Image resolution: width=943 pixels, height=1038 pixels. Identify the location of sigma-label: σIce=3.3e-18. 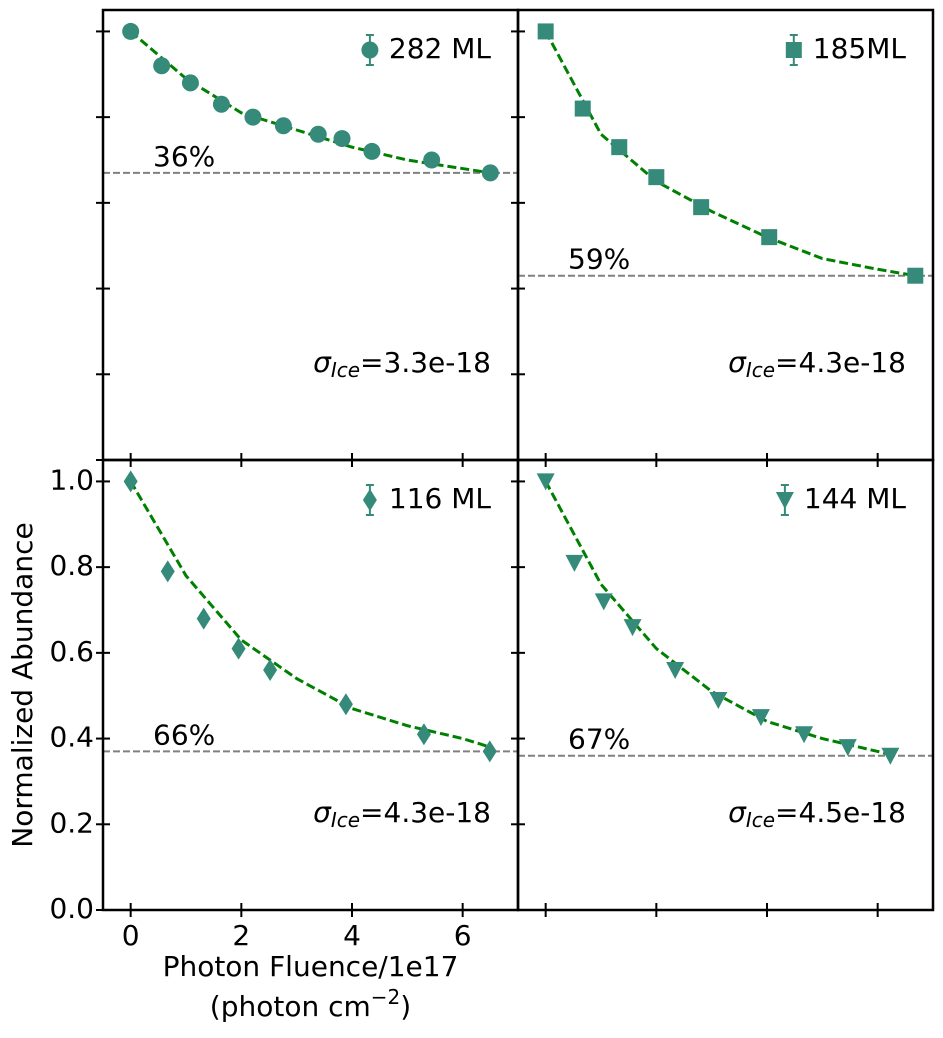
(402, 364).